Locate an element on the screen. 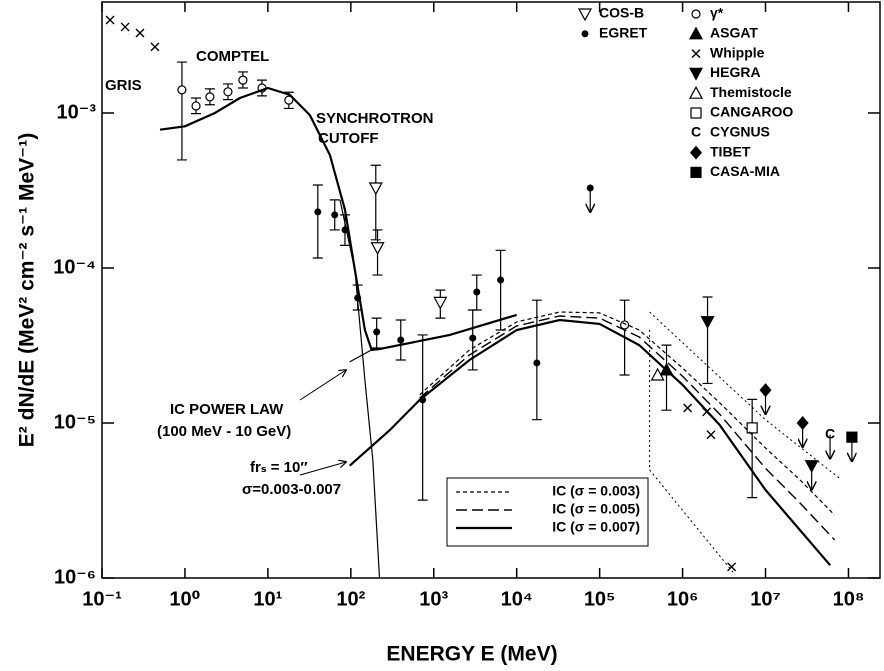 Image resolution: width=884 pixels, height=671 pixels. y-axis-label: E² dN/dE (MeV² cm⁻² s⁻¹ MeV⁻¹) is located at coordinates (27, 290).